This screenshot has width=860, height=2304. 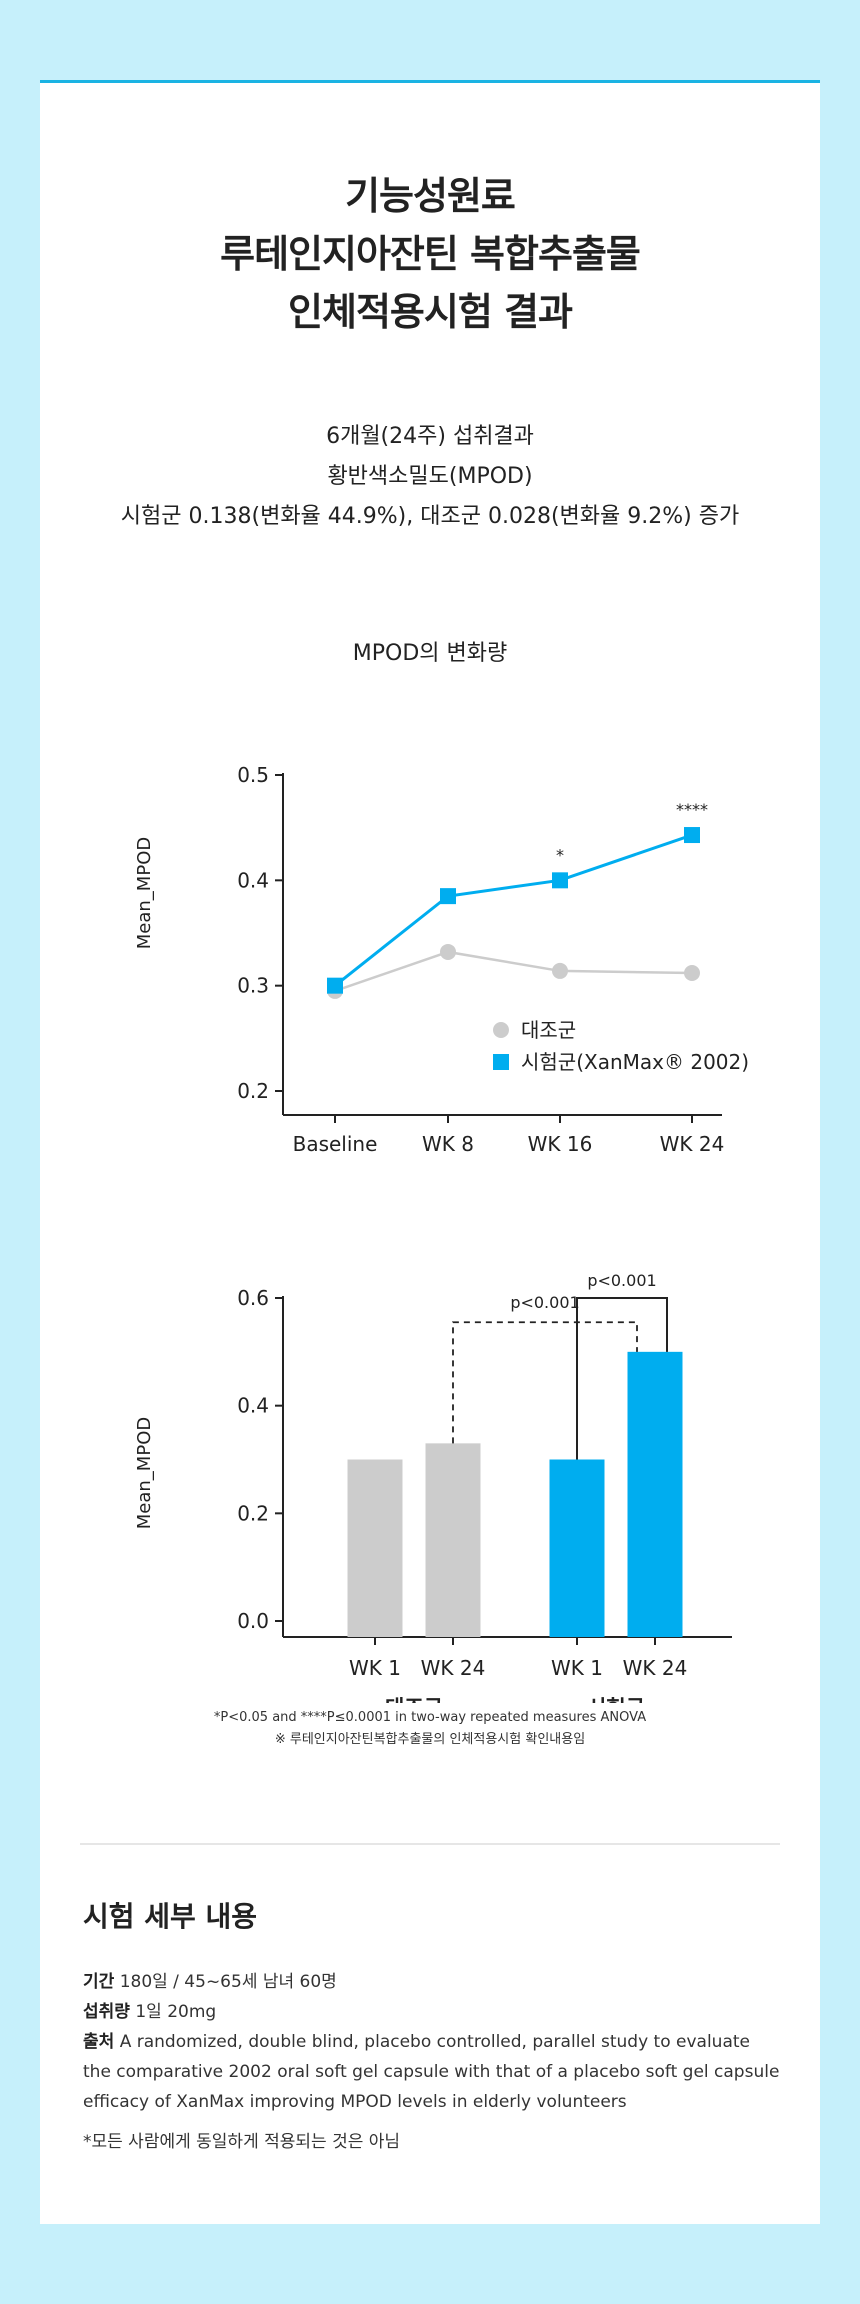 I want to click on detail-period-value: 180일 / 45~65세 남녀 60명, so click(x=228, y=1982).